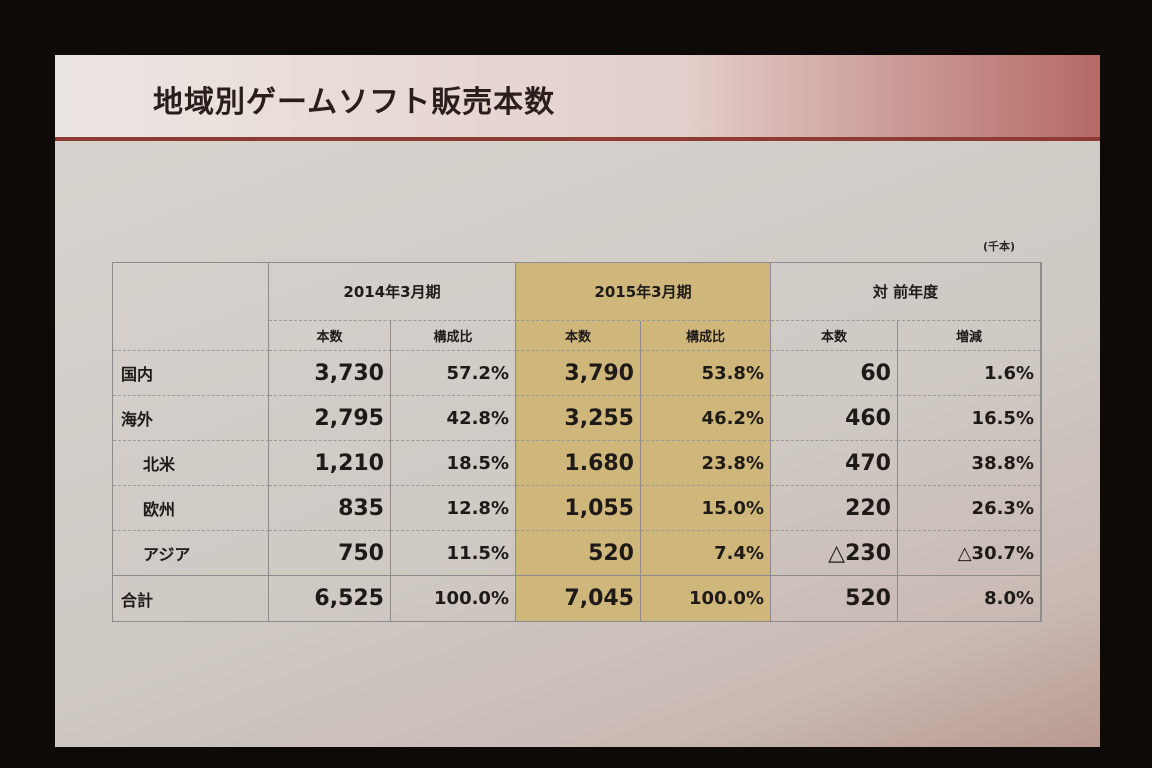 The width and height of the screenshot is (1152, 768). I want to click on table-cell: 57.2%, so click(453, 373).